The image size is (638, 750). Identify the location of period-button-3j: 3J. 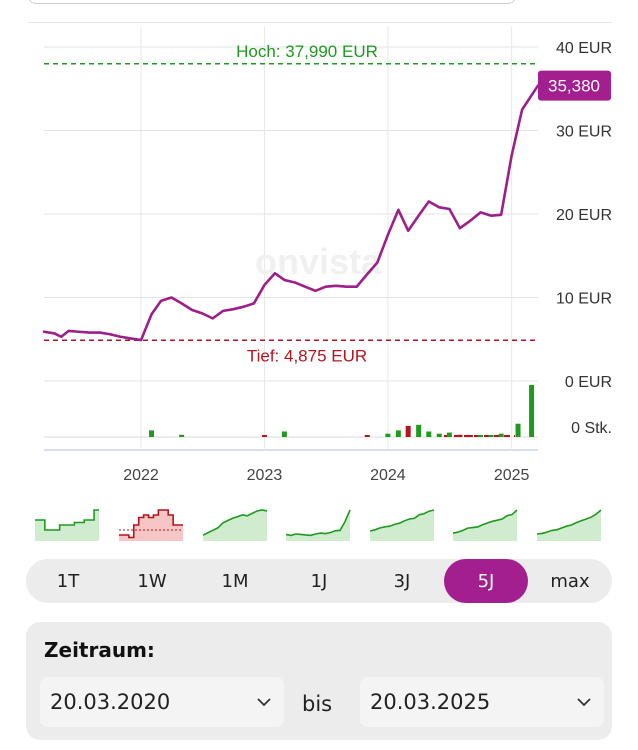
(402, 581).